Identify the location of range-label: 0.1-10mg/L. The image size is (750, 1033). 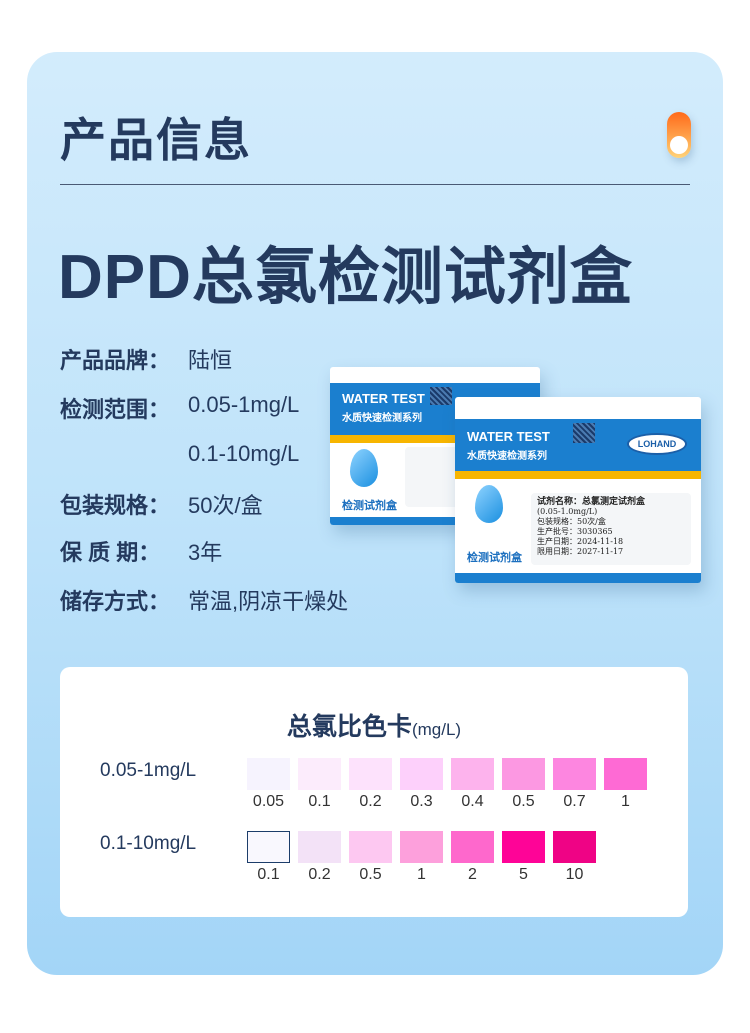
(148, 843).